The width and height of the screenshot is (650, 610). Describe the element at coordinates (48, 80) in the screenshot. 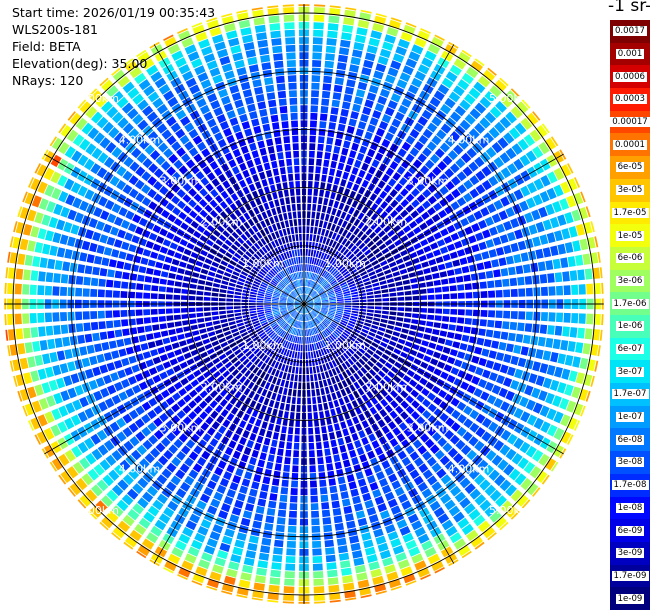

I see `nrays-text: NRays: 120` at that location.